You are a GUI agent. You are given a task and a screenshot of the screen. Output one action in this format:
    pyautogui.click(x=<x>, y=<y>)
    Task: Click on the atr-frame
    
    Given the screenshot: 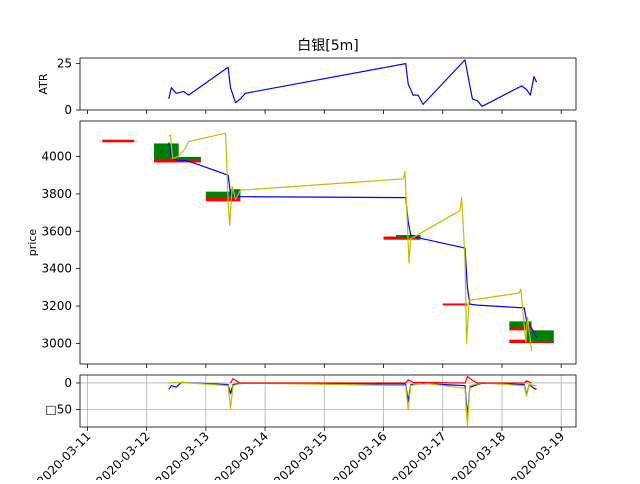 What is the action you would take?
    pyautogui.click(x=328, y=84)
    